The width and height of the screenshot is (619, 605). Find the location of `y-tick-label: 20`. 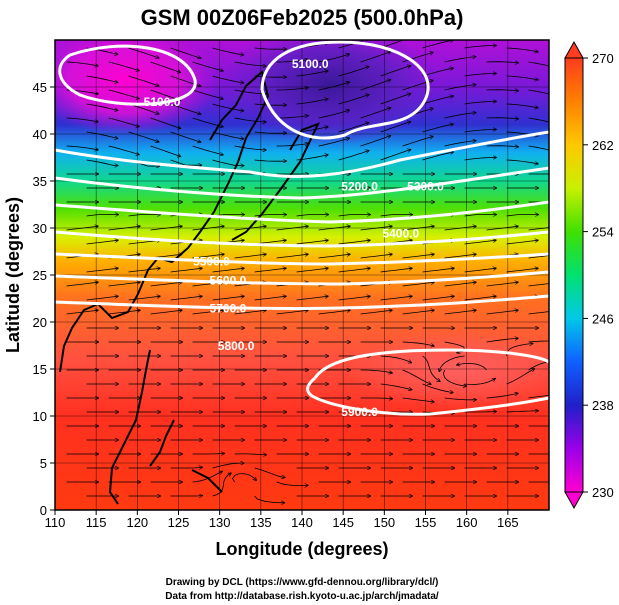

y-tick-label: 20 is located at coordinates (40, 322).